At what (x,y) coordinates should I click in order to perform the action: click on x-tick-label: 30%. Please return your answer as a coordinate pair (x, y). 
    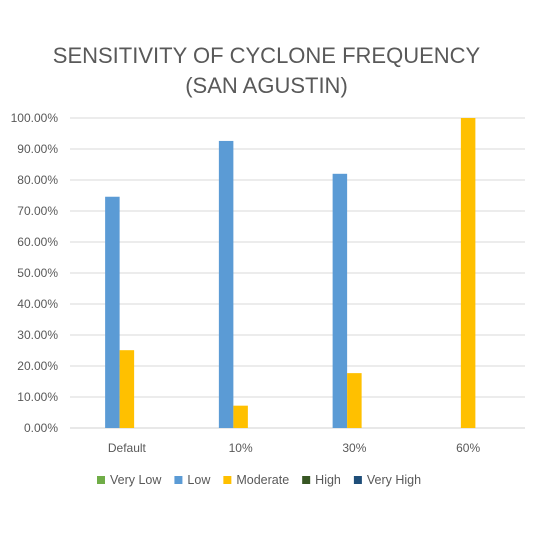
    Looking at the image, I should click on (354, 448).